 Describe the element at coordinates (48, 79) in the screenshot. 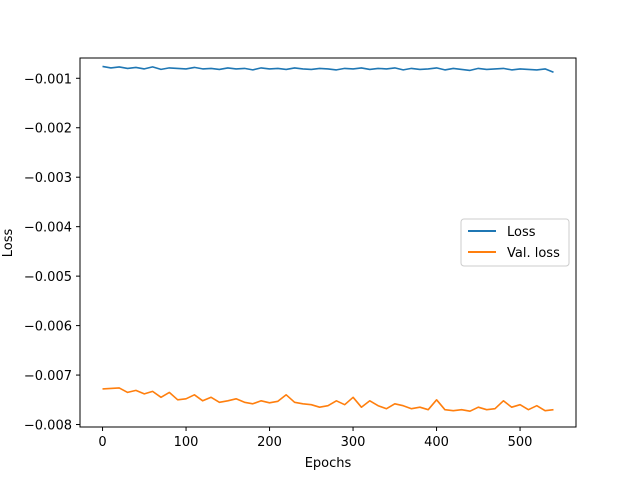

I see `y-tick-label: −0.001` at that location.